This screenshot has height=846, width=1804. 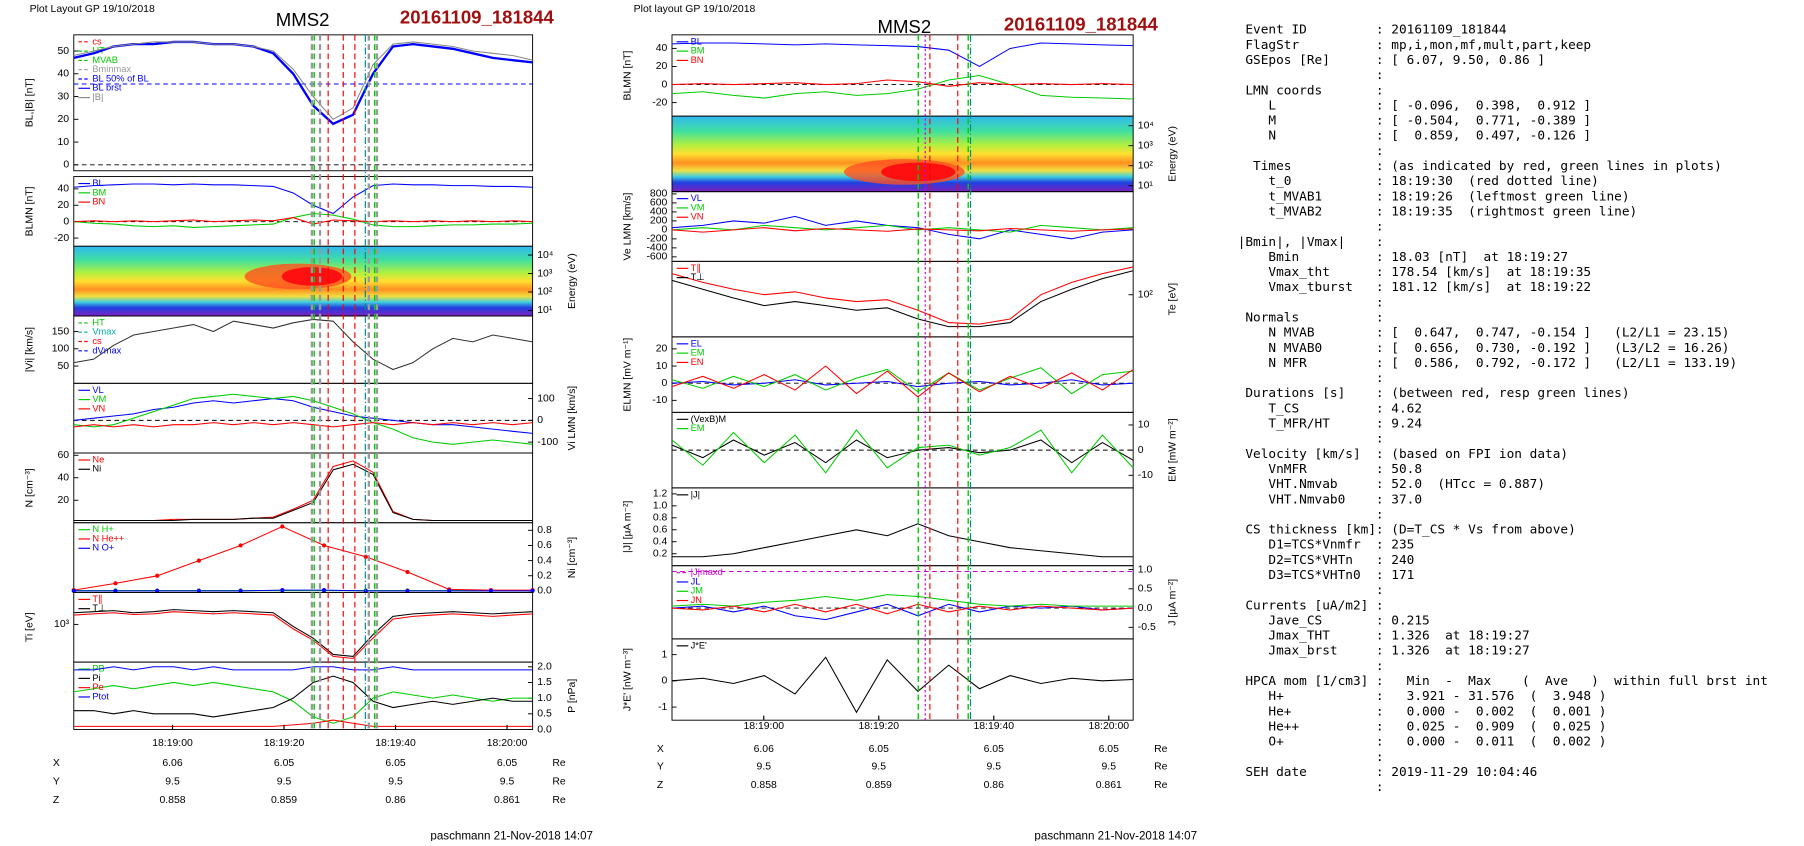 I want to click on legend-entry: T∥, so click(x=696, y=268).